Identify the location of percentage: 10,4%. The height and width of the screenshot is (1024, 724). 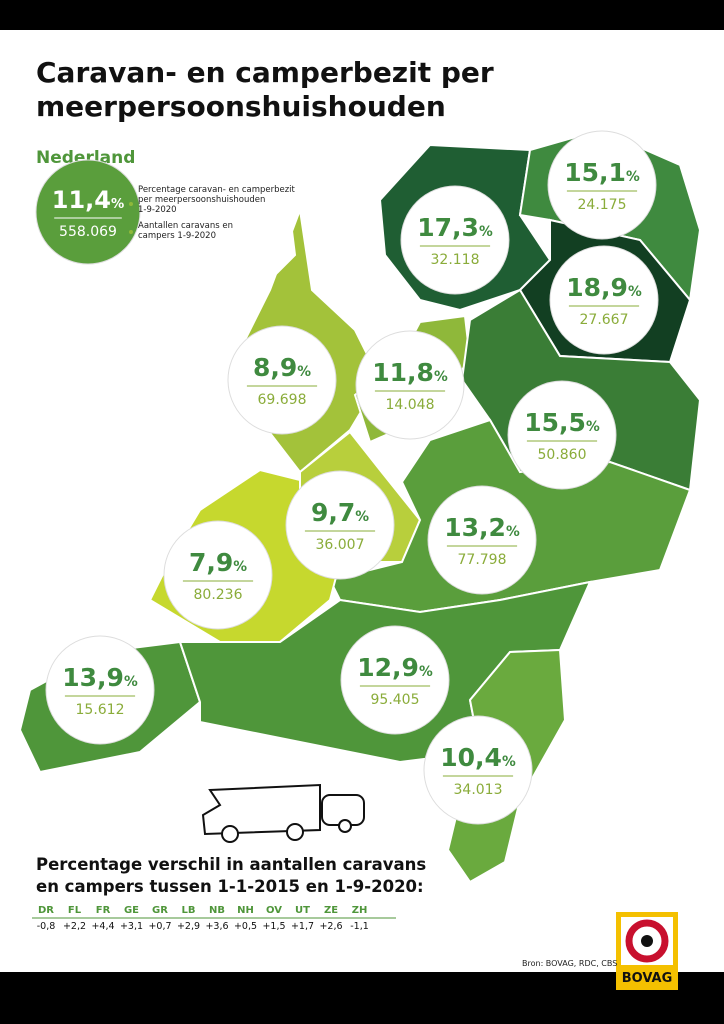
(478, 757).